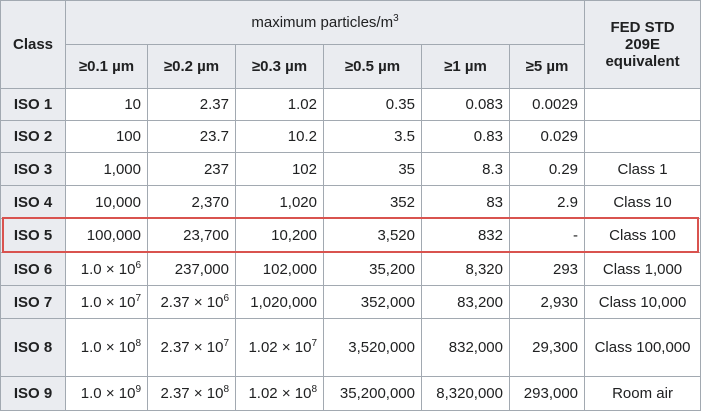 This screenshot has width=704, height=415. I want to click on cell: 100, so click(106, 136).